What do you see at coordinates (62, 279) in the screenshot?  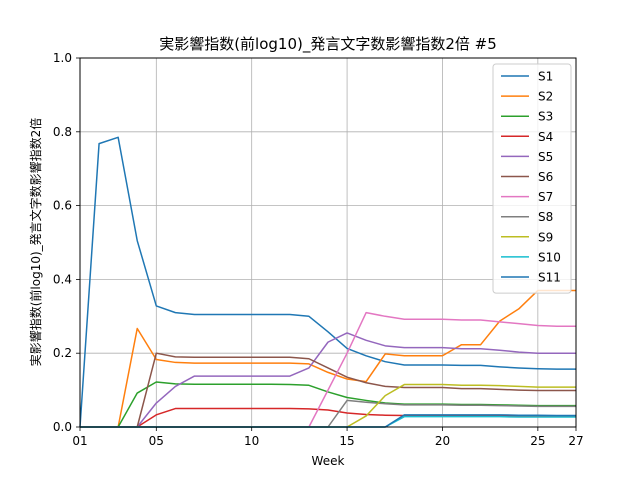 I see `y-tick-label: 0.4` at bounding box center [62, 279].